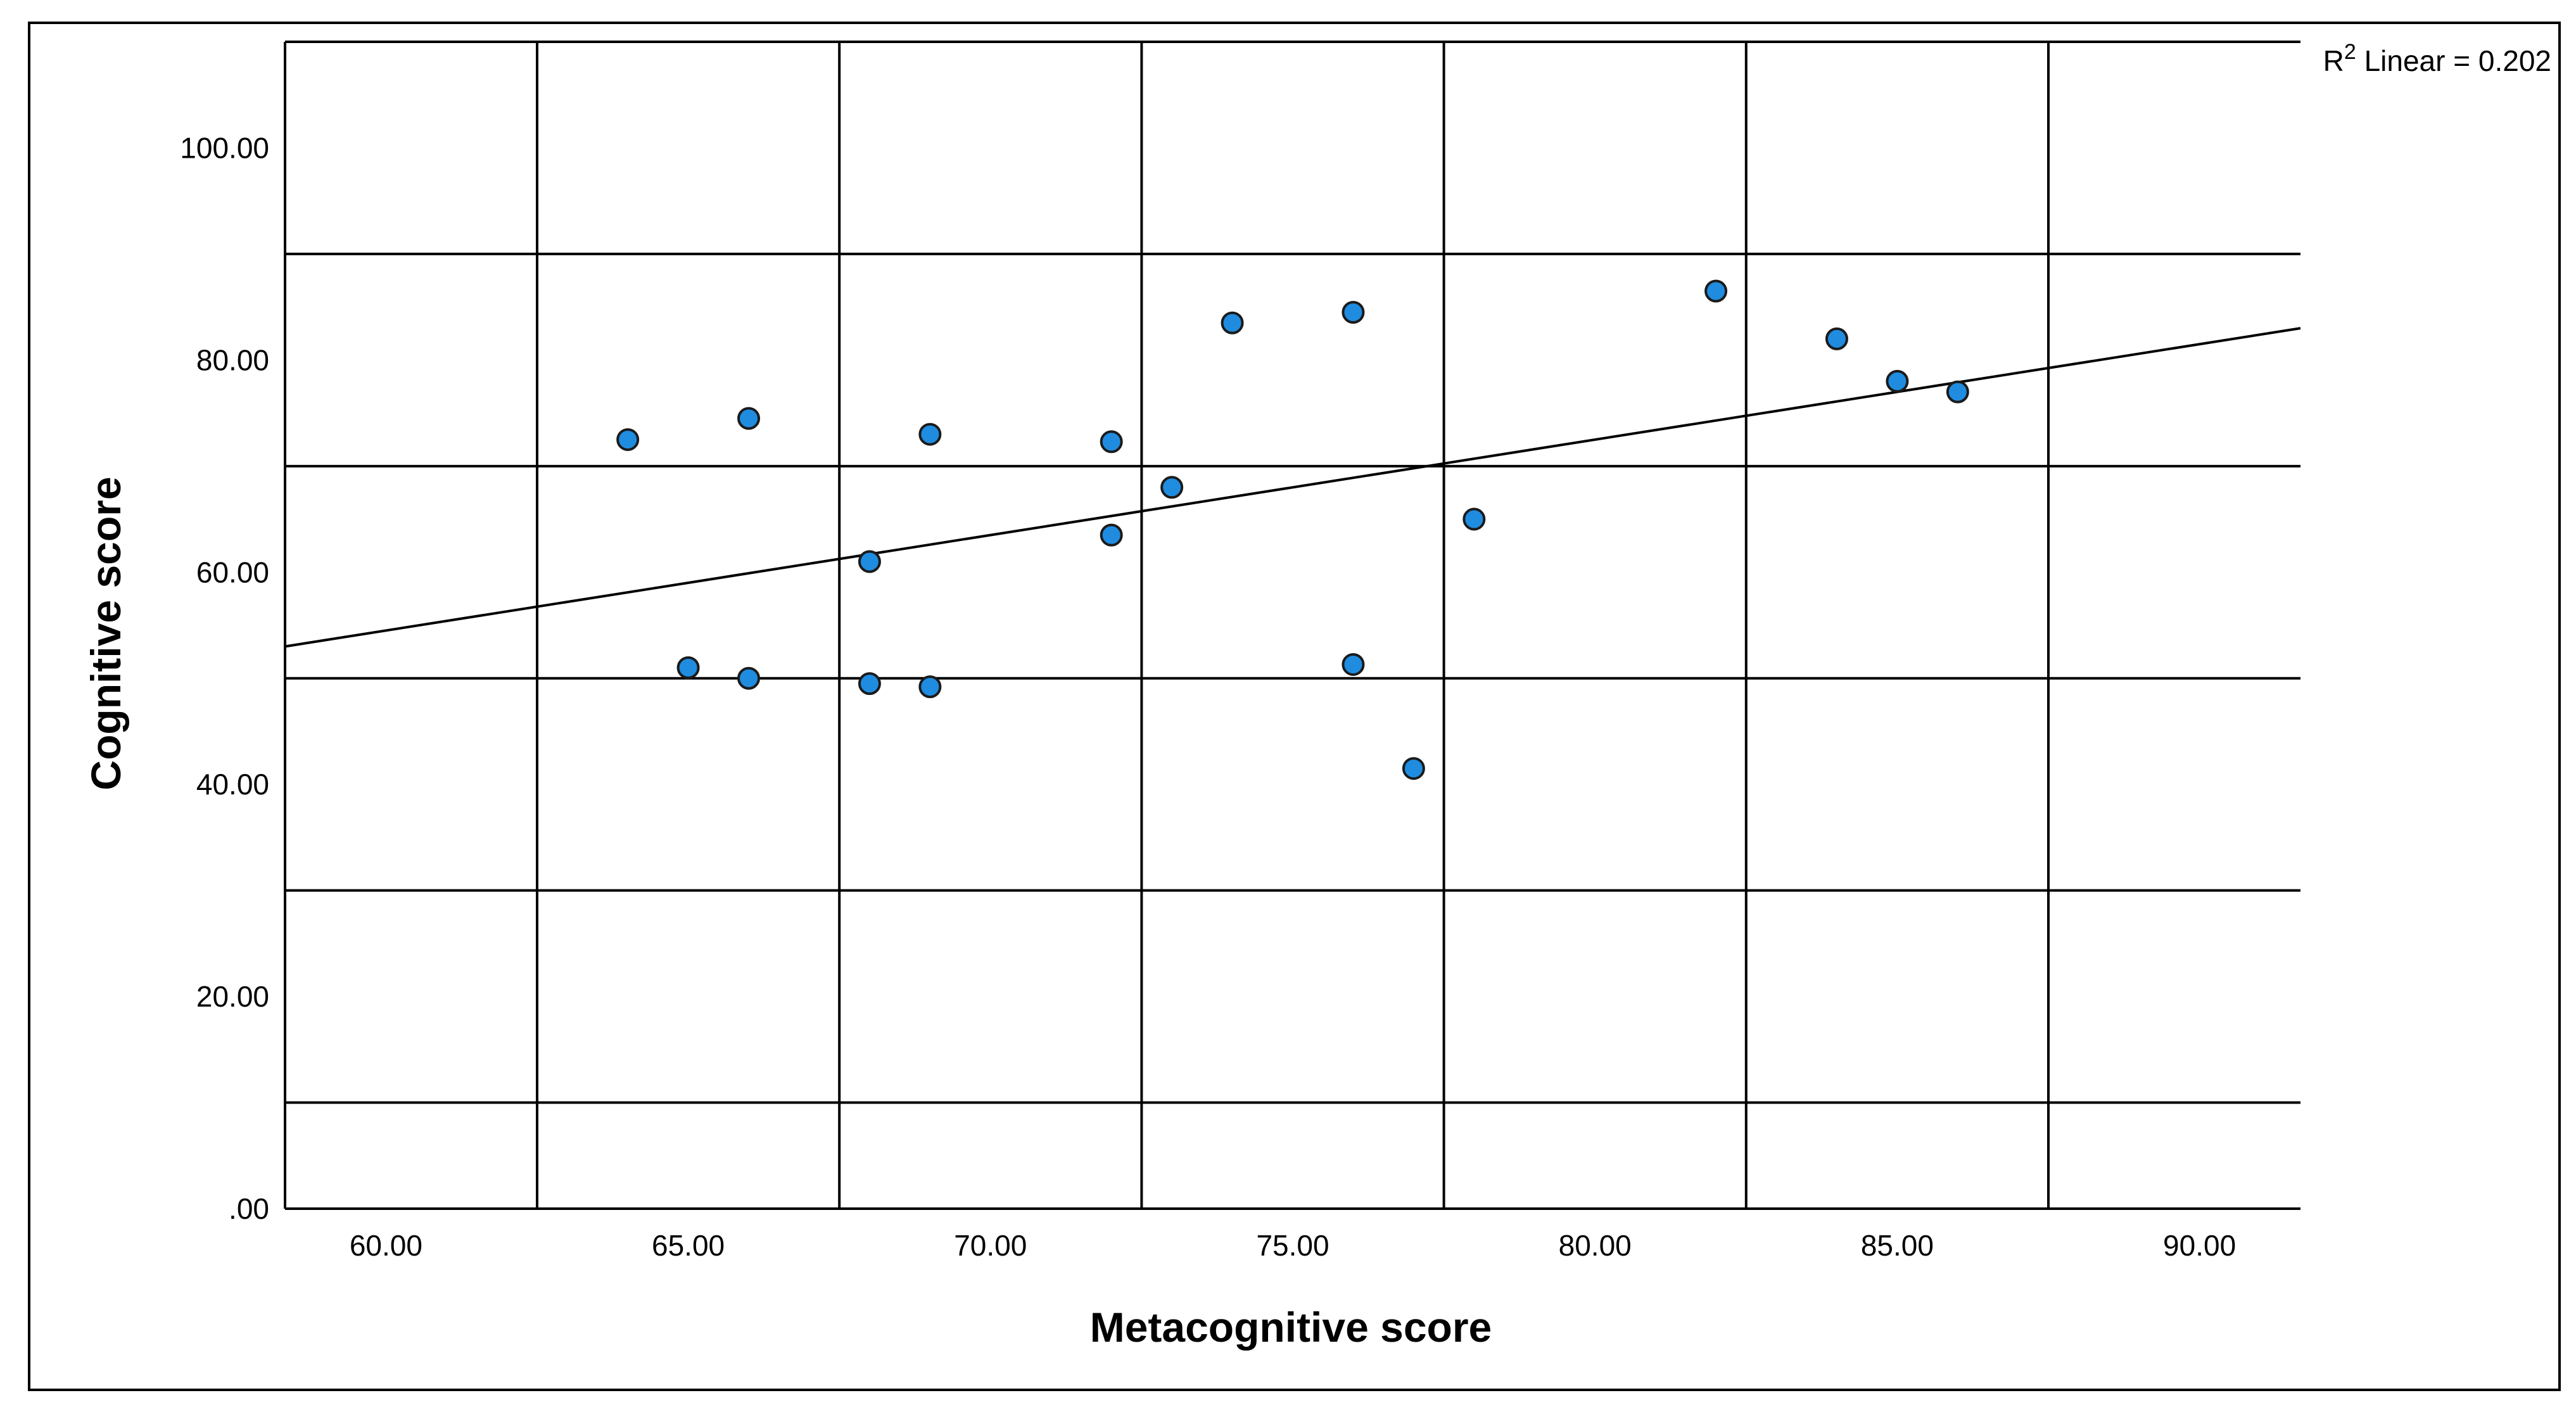 Image resolution: width=2576 pixels, height=1419 pixels. I want to click on y-tick-label: .00, so click(249, 1208).